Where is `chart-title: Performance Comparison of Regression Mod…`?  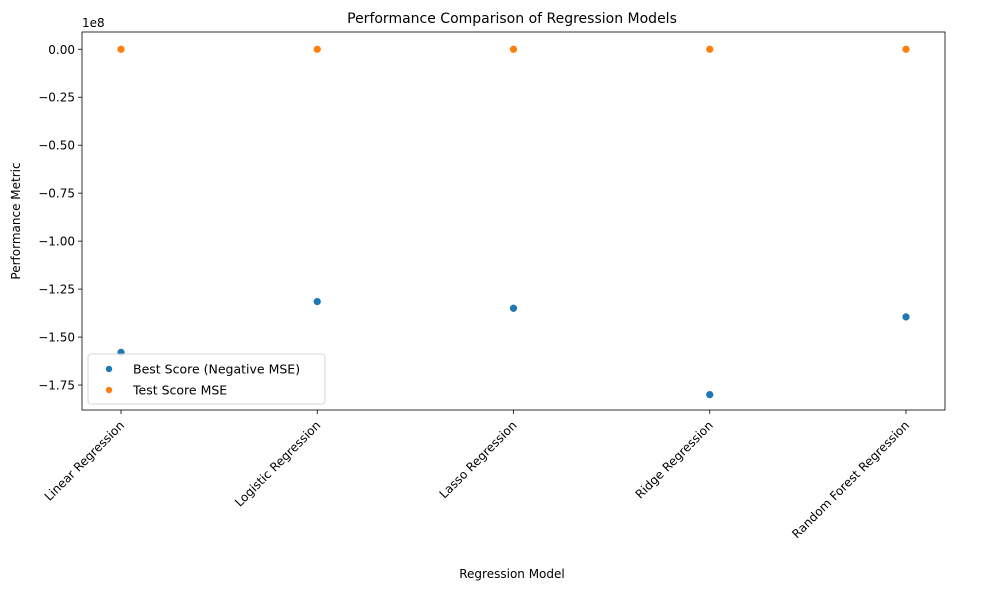
chart-title: Performance Comparison of Regression Mod… is located at coordinates (512, 19).